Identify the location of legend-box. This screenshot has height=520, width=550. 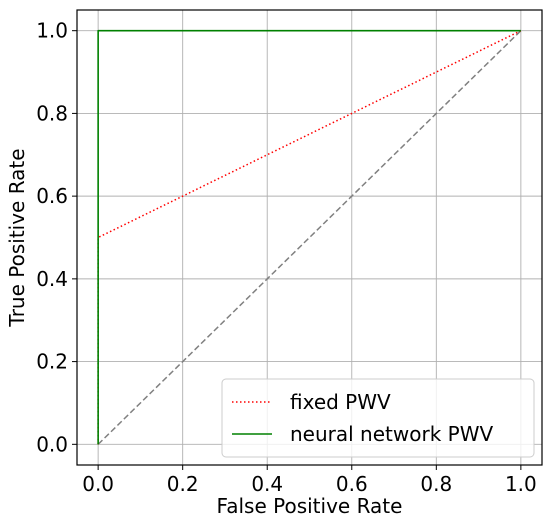
(378, 418).